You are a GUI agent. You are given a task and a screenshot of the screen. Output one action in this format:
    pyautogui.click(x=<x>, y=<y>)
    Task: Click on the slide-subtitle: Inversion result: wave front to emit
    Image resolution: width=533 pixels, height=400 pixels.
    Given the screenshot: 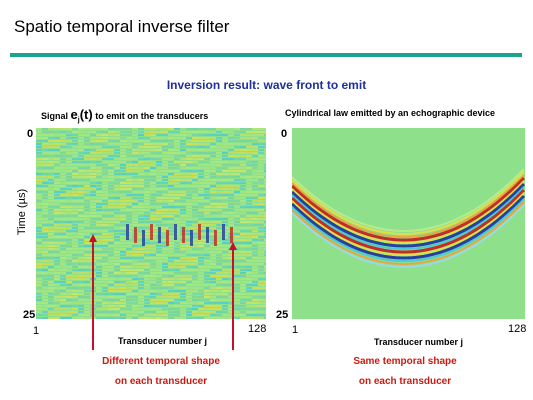 What is the action you would take?
    pyautogui.click(x=266, y=85)
    